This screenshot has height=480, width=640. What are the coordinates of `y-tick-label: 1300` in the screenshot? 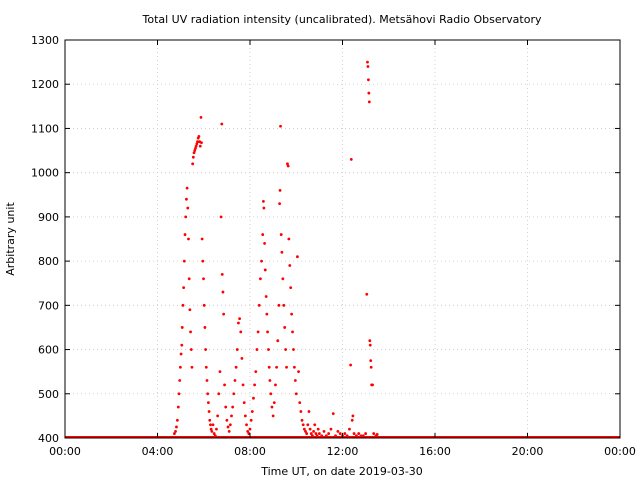 It's located at (45, 40).